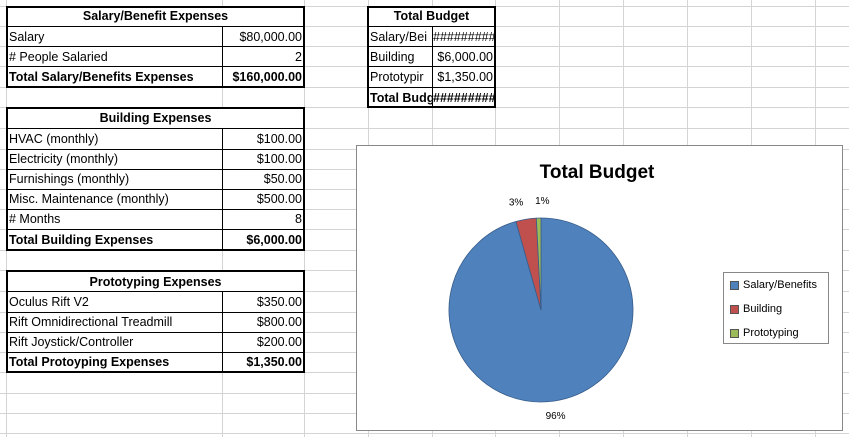 This screenshot has height=437, width=849. Describe the element at coordinates (279, 322) in the screenshot. I see `cell-treadmill-value: $800.00` at that location.